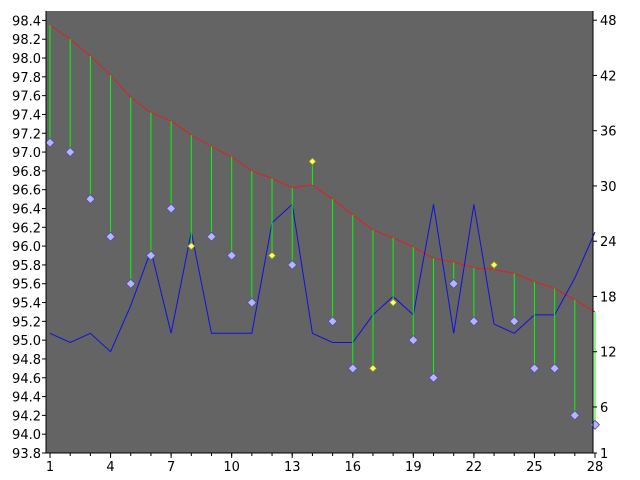  Describe the element at coordinates (231, 467) in the screenshot. I see `x-tick-label-10: 10` at that location.